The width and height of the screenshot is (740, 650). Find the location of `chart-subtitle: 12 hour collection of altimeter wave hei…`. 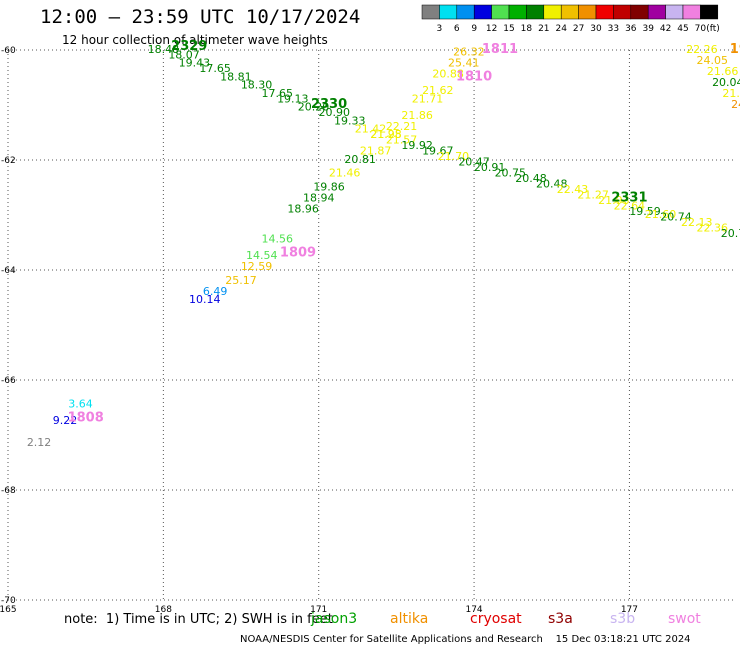

chart-subtitle: 12 hour collection of altimeter wave hei… is located at coordinates (195, 40).